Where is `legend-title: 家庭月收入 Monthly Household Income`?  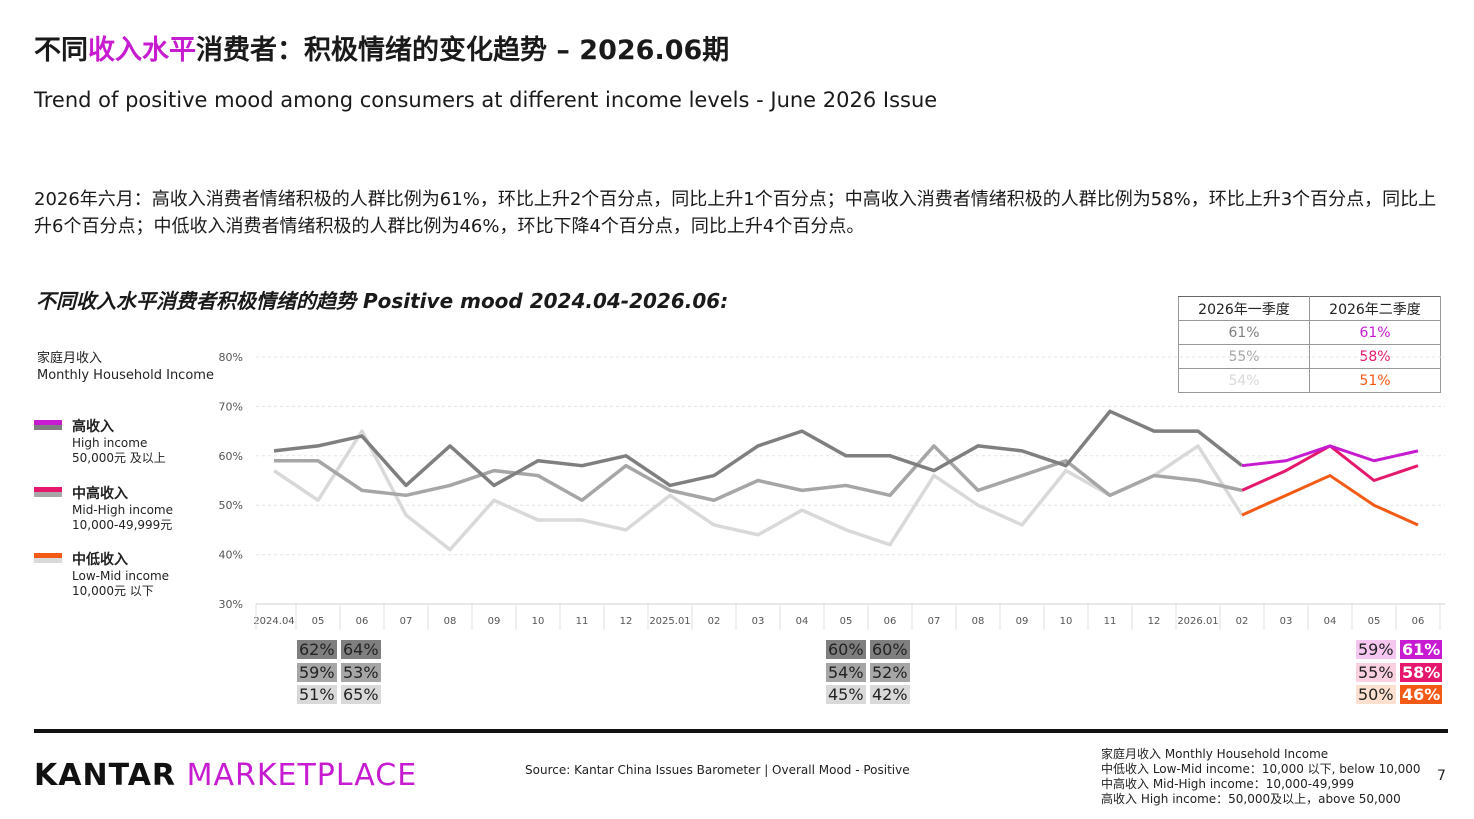 legend-title: 家庭月收入 Monthly Household Income is located at coordinates (125, 367).